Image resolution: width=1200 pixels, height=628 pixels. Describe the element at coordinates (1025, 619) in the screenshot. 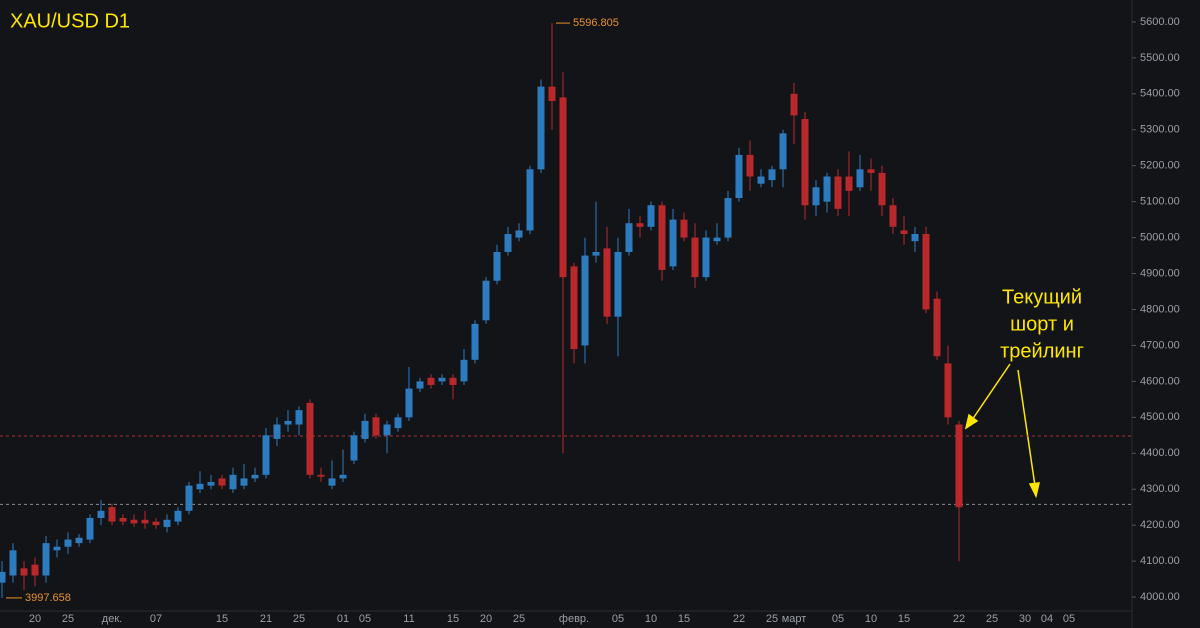

I see `x-tick-label: 30` at that location.